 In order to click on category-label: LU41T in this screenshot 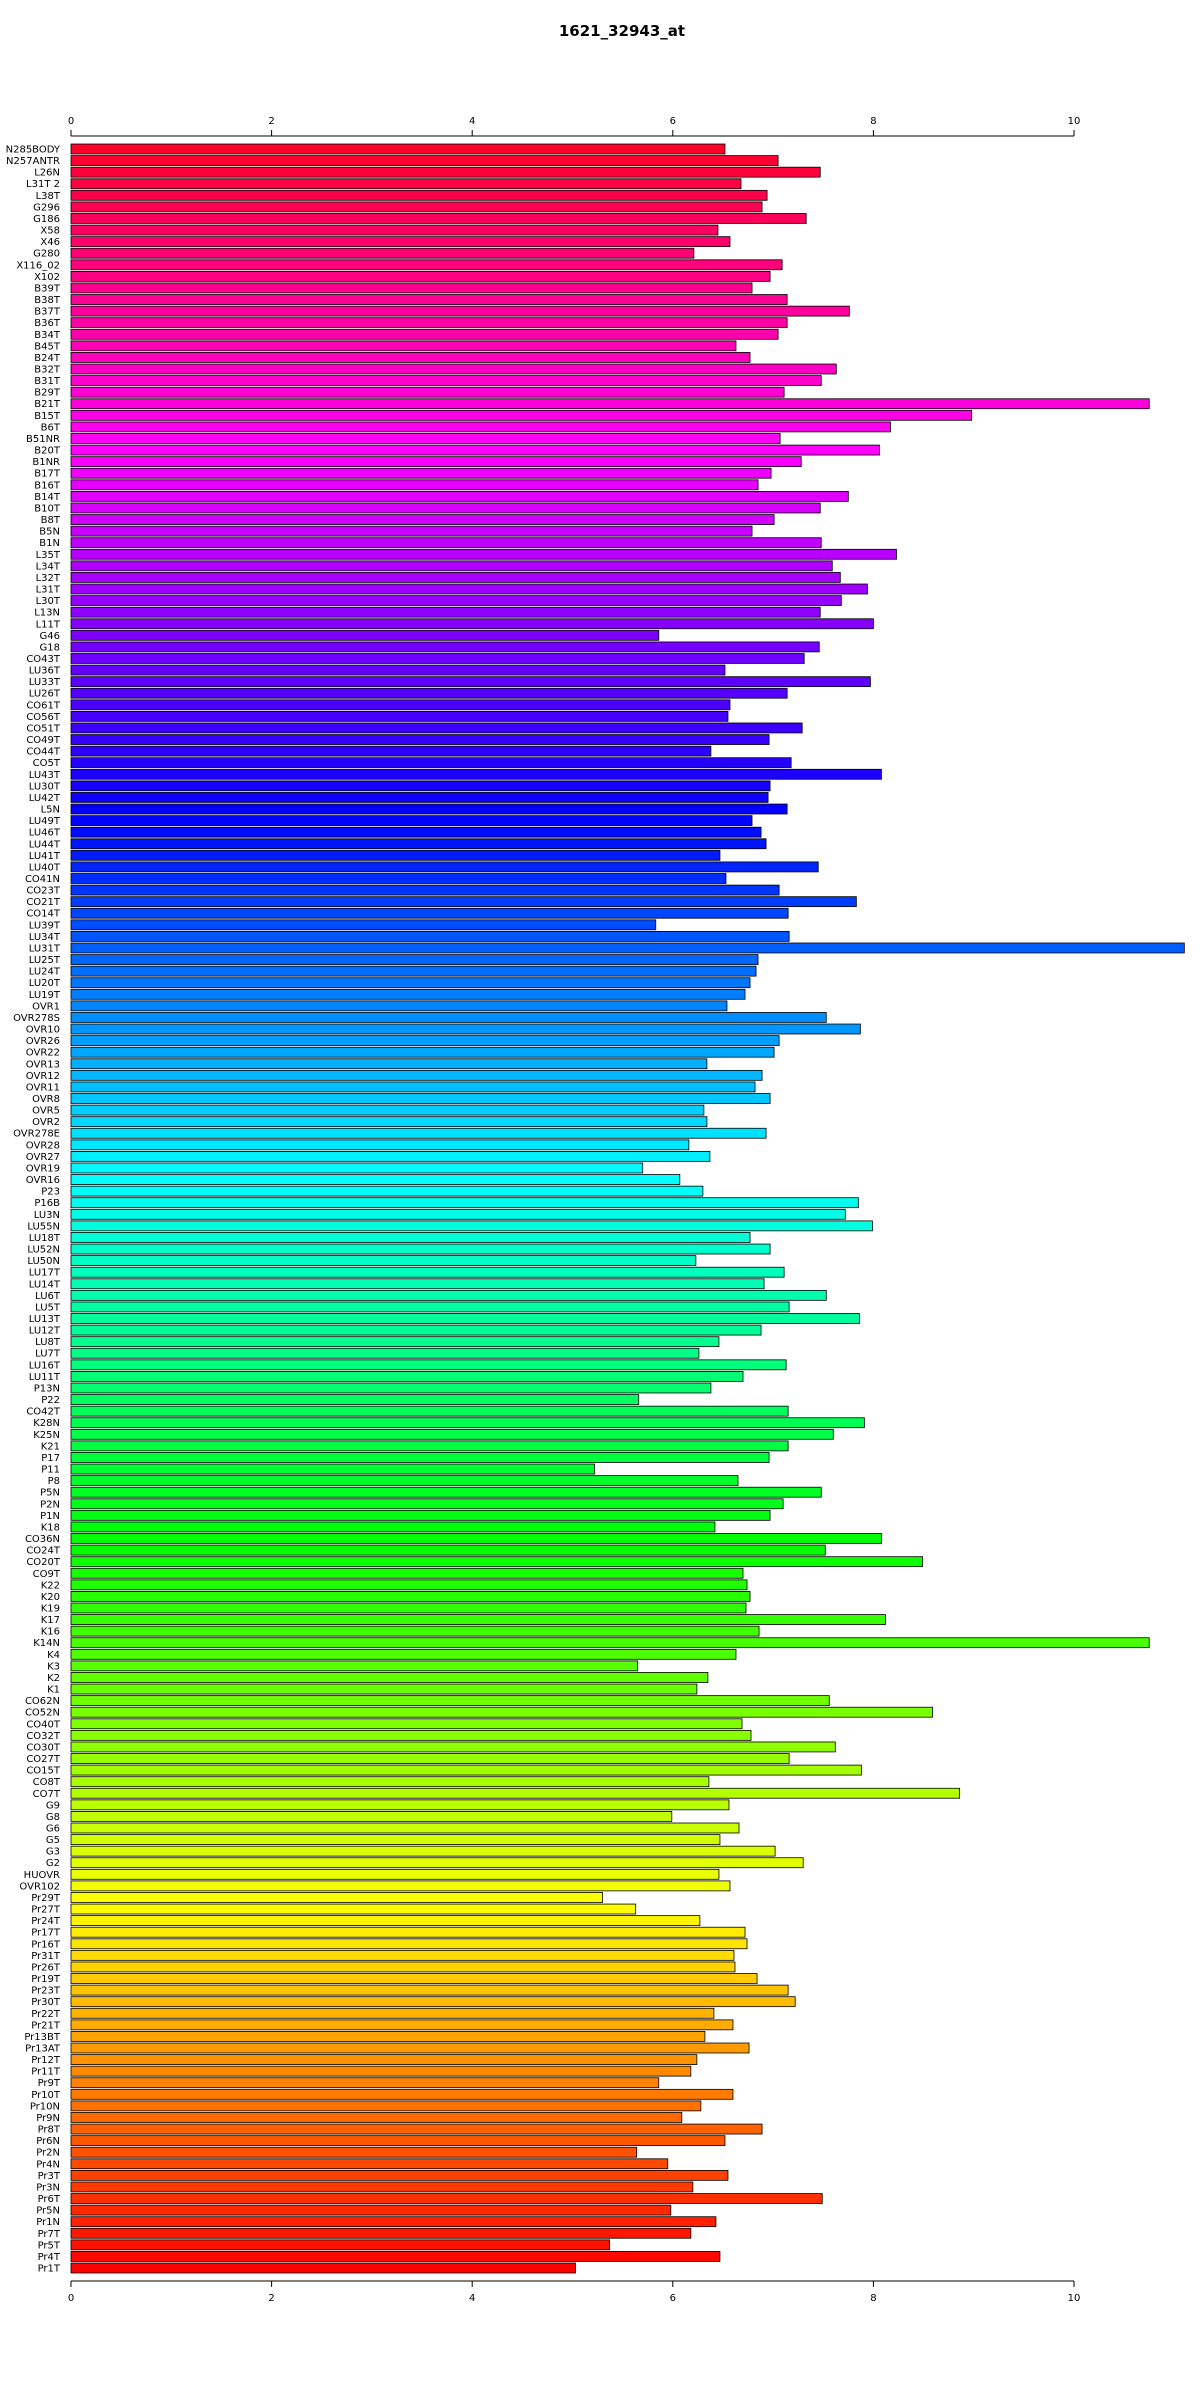, I will do `click(45, 856)`.